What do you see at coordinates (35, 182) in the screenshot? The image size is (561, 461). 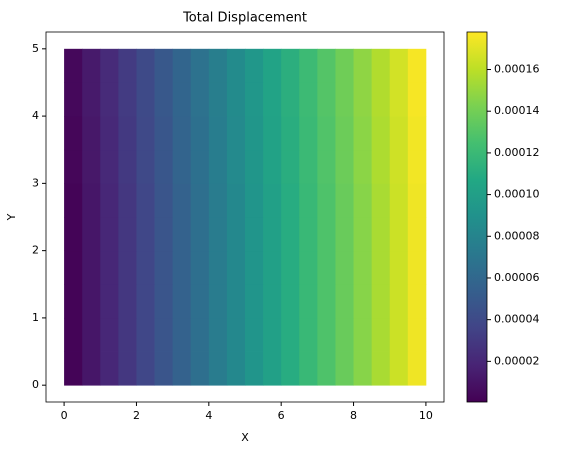 I see `y-tick-label: 3` at bounding box center [35, 182].